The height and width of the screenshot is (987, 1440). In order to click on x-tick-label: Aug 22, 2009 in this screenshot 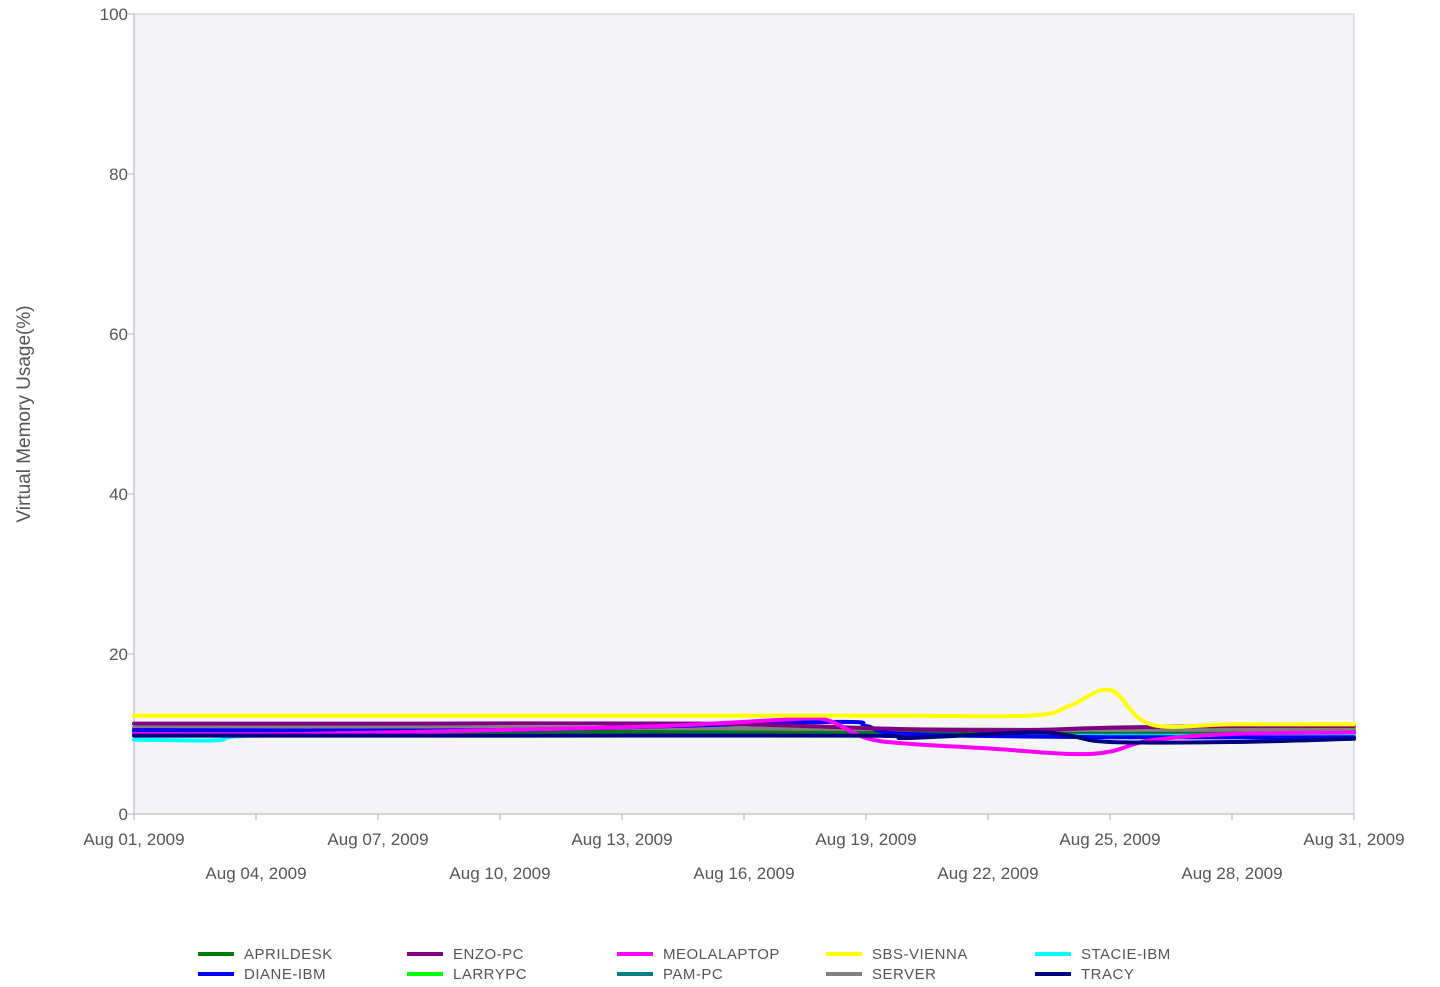, I will do `click(987, 873)`.